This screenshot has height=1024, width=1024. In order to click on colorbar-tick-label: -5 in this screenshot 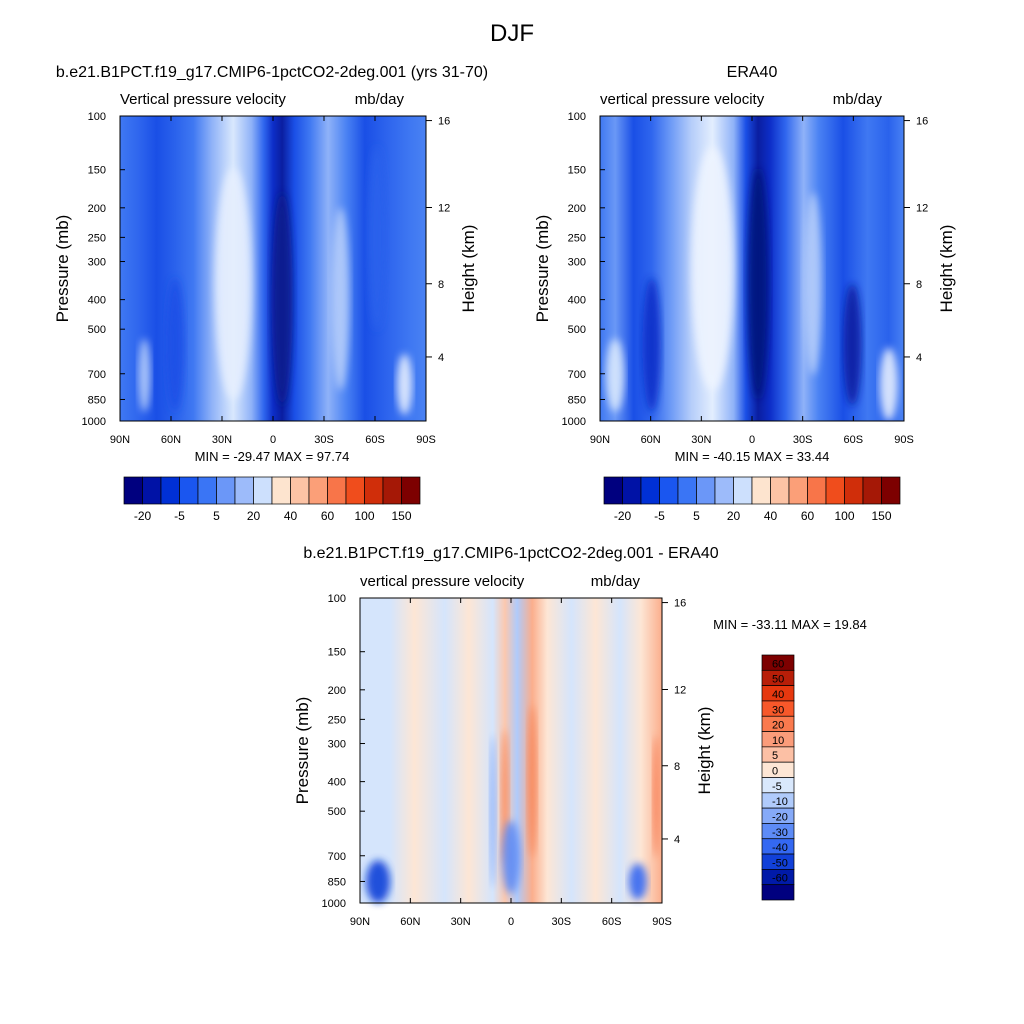, I will do `click(659, 516)`.